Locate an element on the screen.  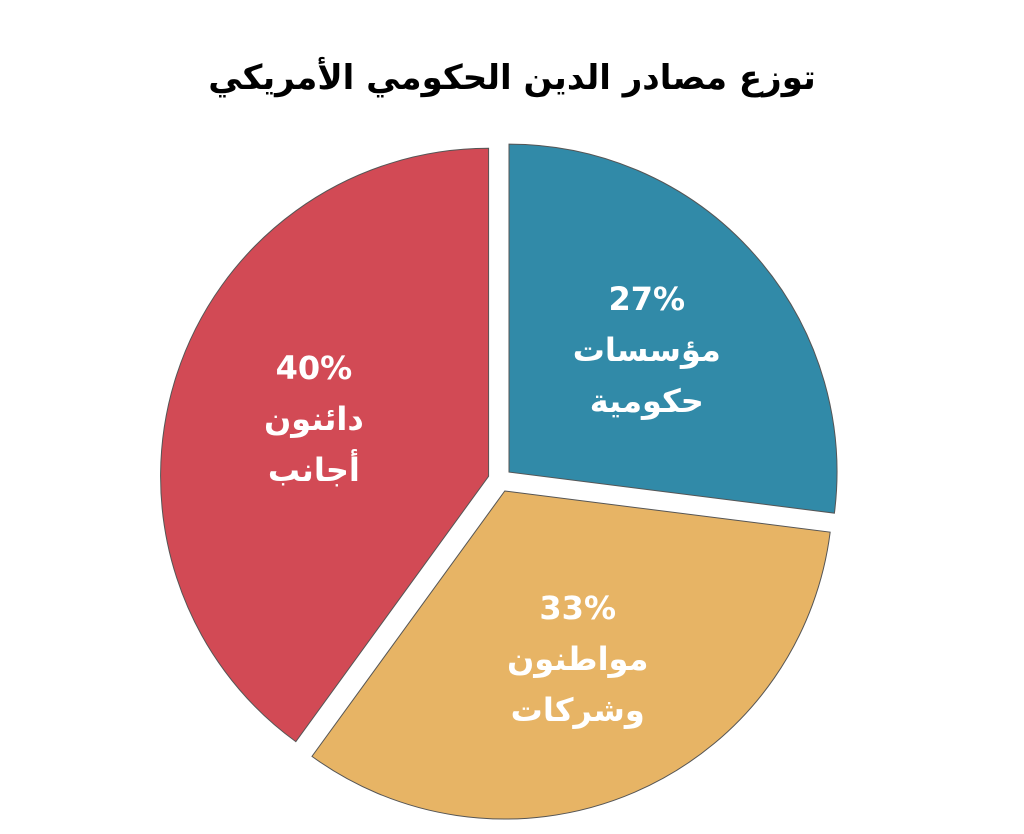
slice-label: 27% مؤسسات حكومية is located at coordinates (647, 351).